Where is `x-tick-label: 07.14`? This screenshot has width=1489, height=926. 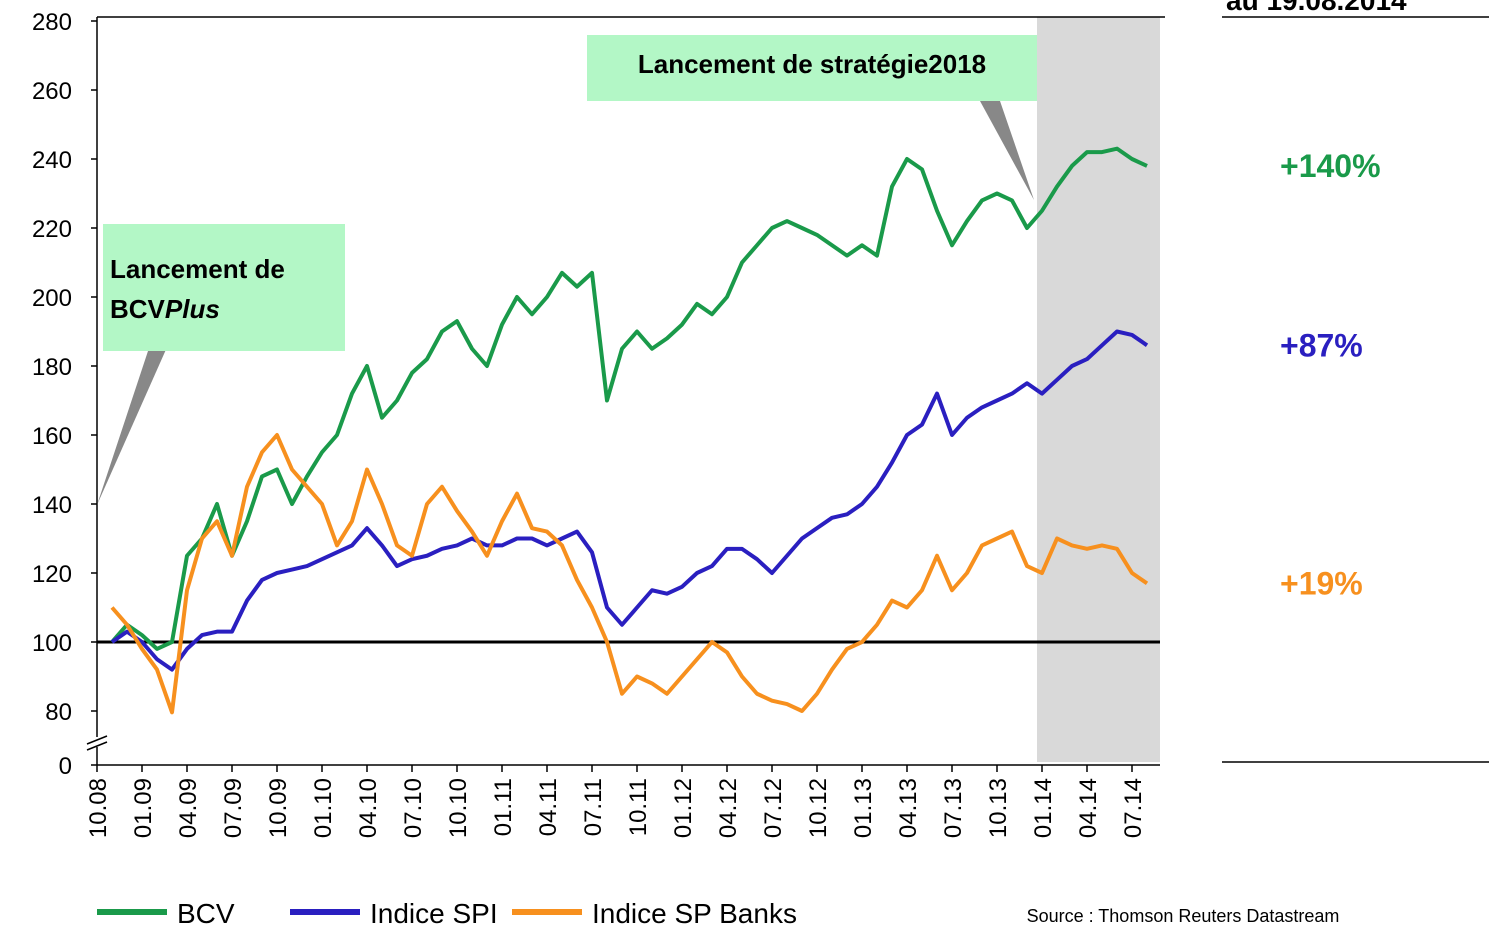 x-tick-label: 07.14 is located at coordinates (1133, 808).